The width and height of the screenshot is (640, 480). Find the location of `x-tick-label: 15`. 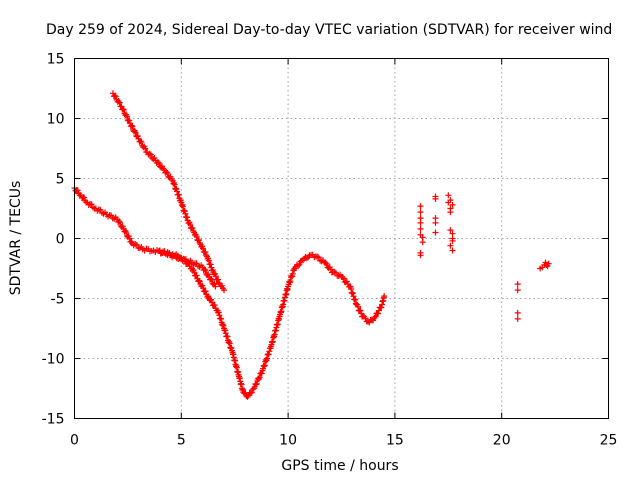

x-tick-label: 15 is located at coordinates (395, 441).